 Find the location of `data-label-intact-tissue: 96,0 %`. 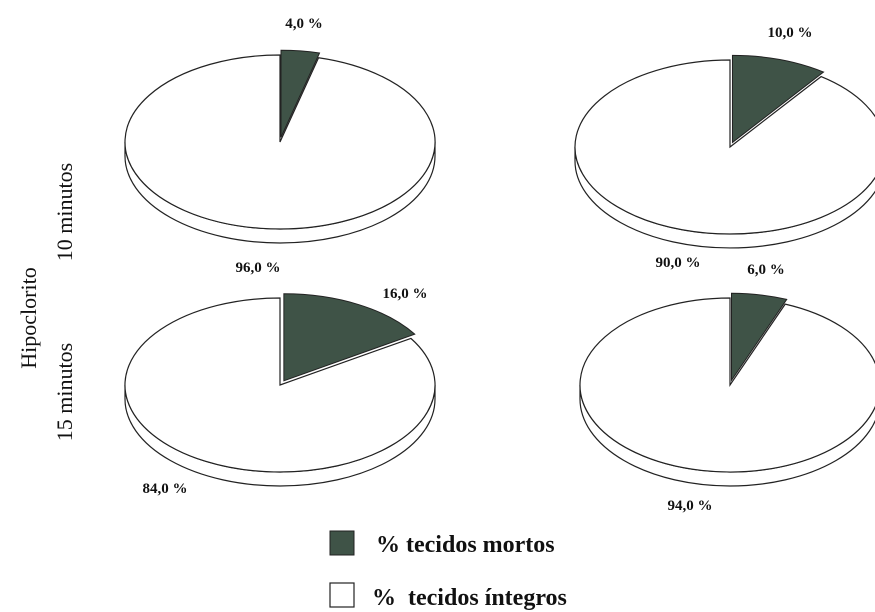

data-label-intact-tissue: 96,0 % is located at coordinates (258, 268).